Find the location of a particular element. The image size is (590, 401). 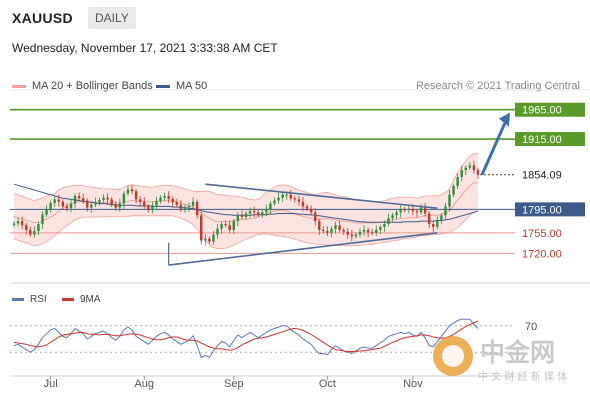

timeframe-badge: DAILY is located at coordinates (112, 18).